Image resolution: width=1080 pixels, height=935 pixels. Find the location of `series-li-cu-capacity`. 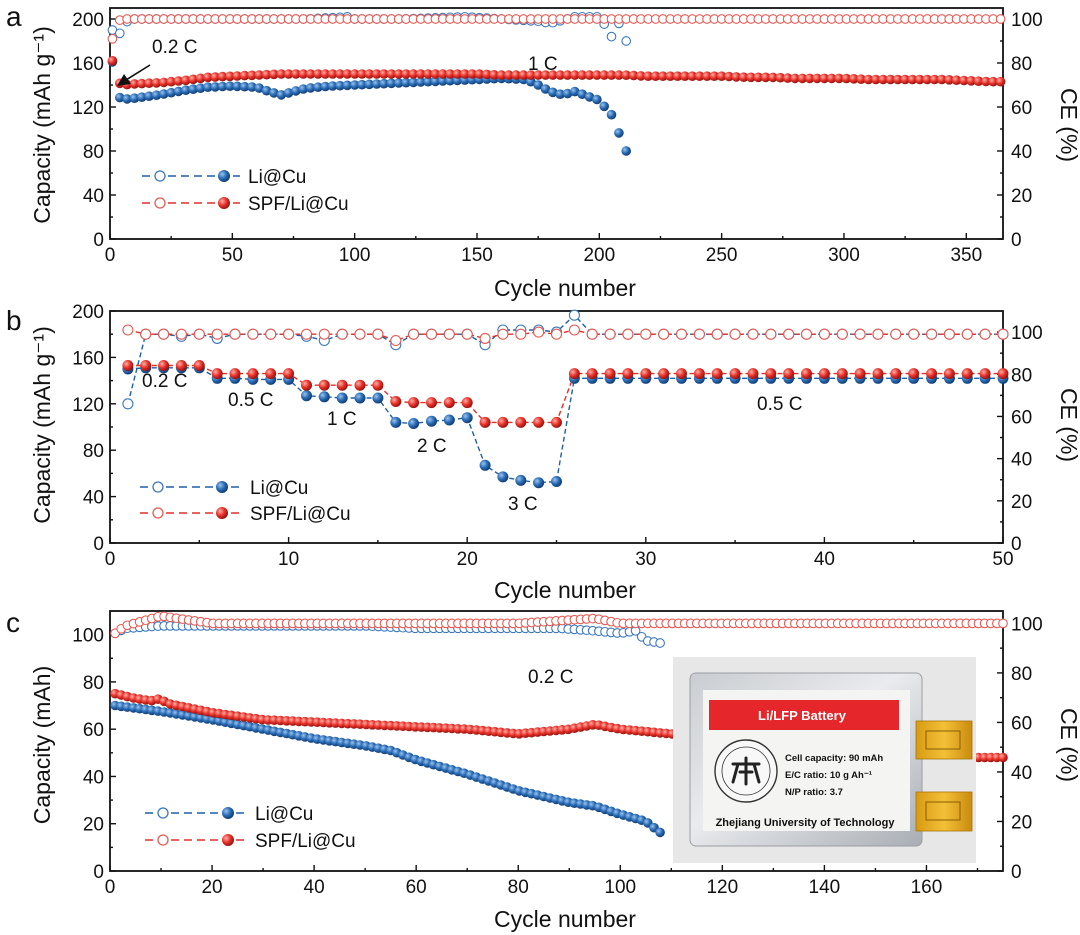

series-li-cu-capacity is located at coordinates (565, 425).